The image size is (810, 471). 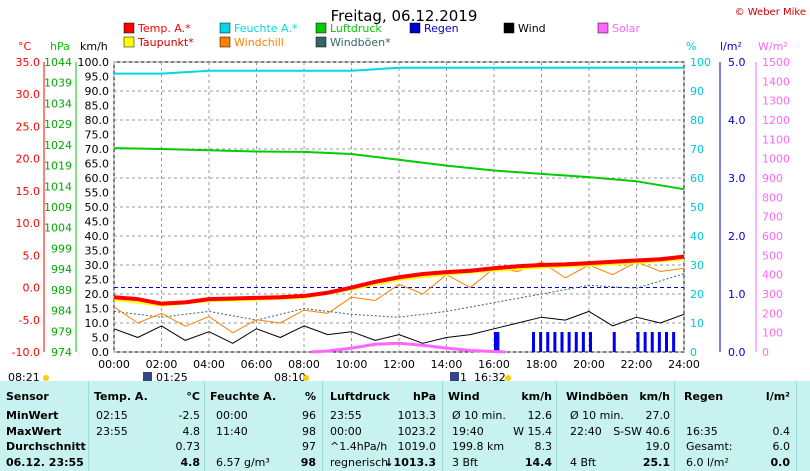 What do you see at coordinates (709, 446) in the screenshot?
I see `stats-rain-label: Gesamt:` at bounding box center [709, 446].